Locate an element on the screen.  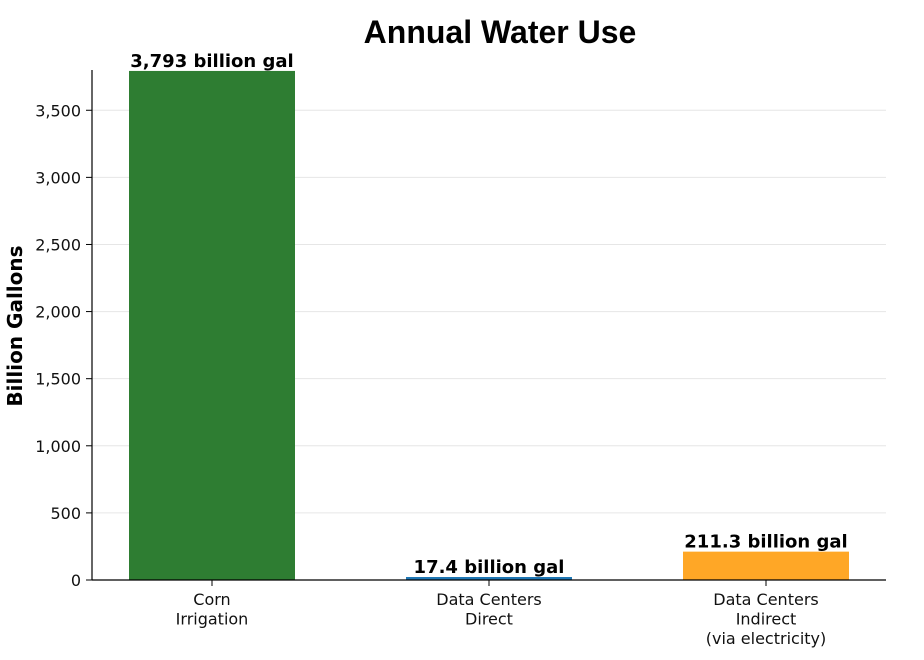
data-label: 211.3 billion gal is located at coordinates (765, 542).